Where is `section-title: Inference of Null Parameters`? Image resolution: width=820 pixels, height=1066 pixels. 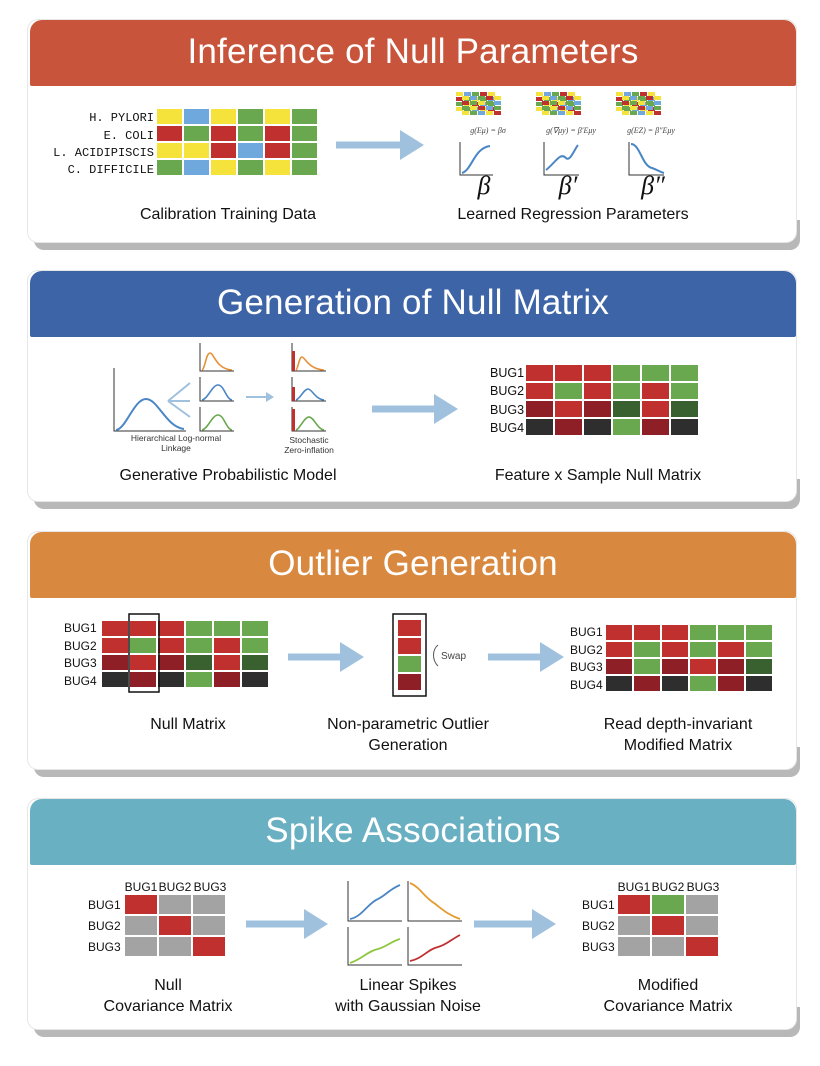
section-title: Inference of Null Parameters is located at coordinates (413, 53).